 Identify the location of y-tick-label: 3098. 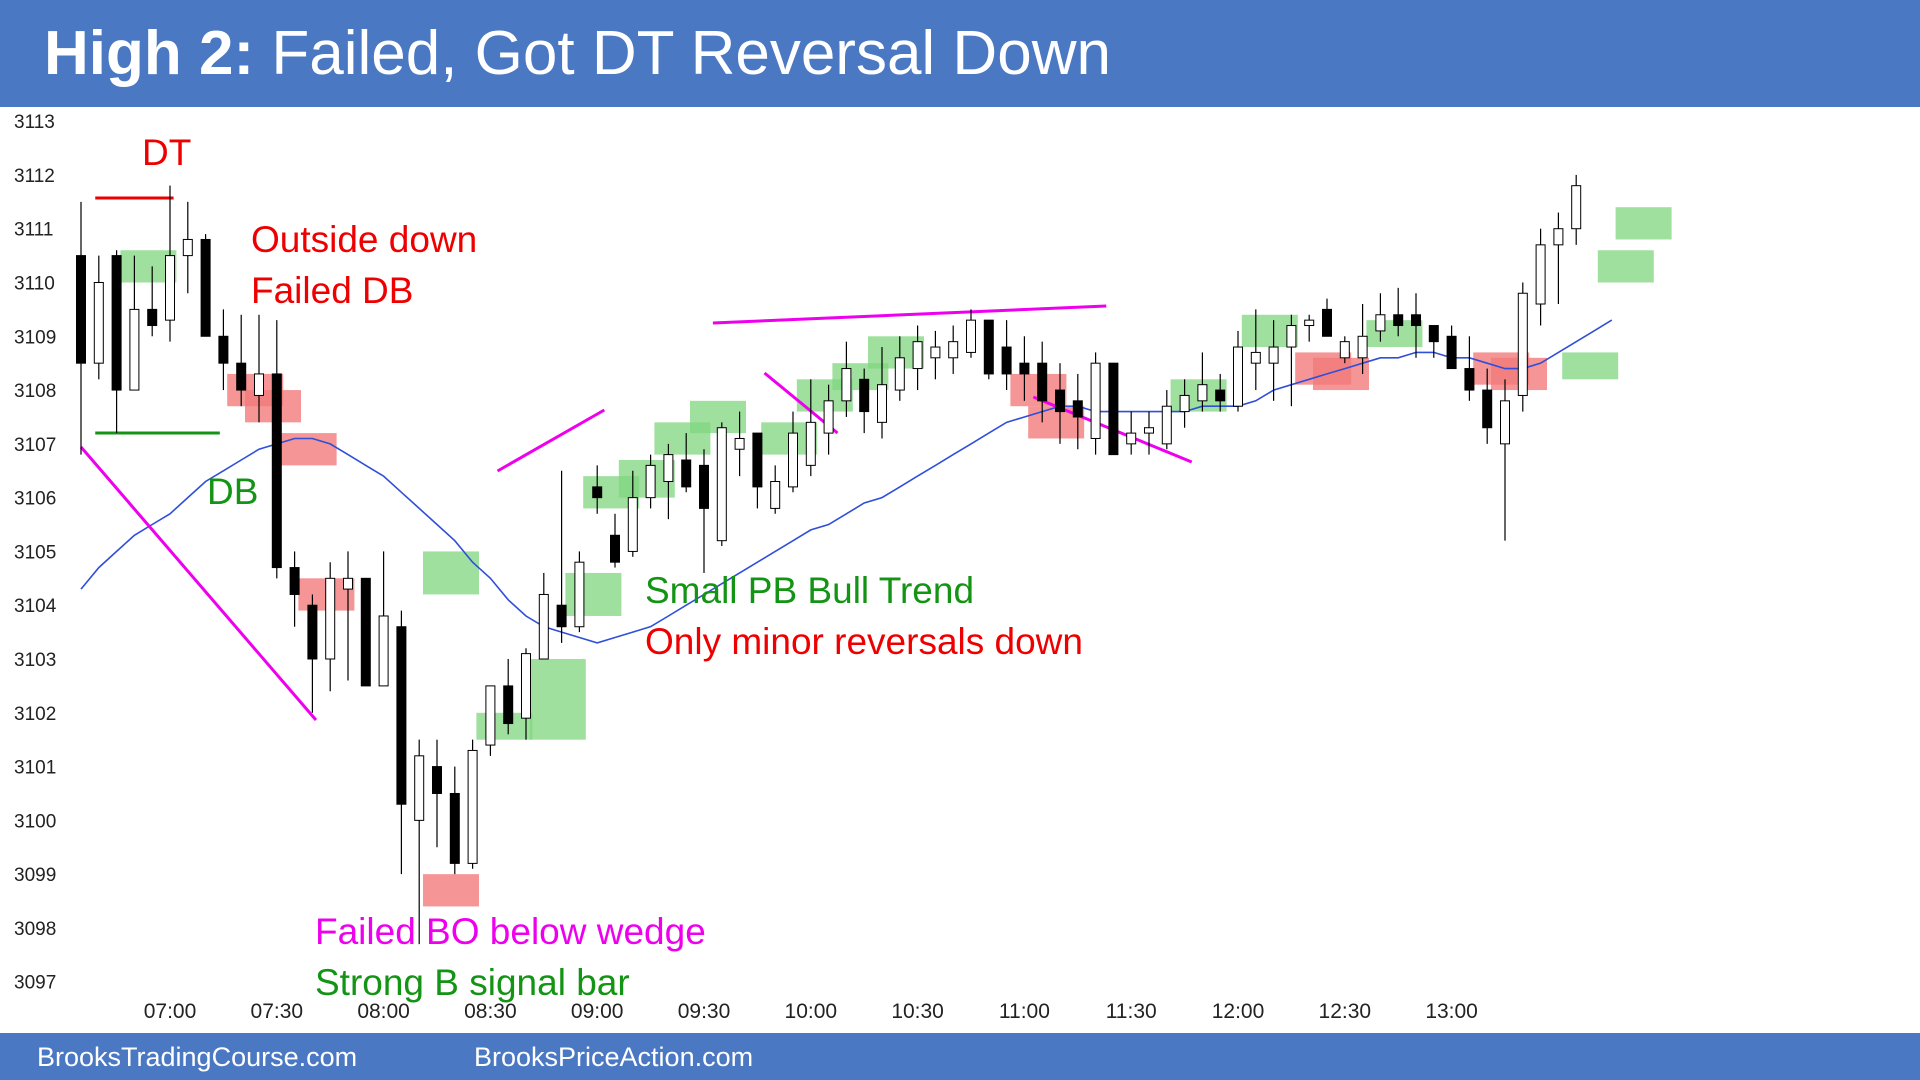
(35, 929).